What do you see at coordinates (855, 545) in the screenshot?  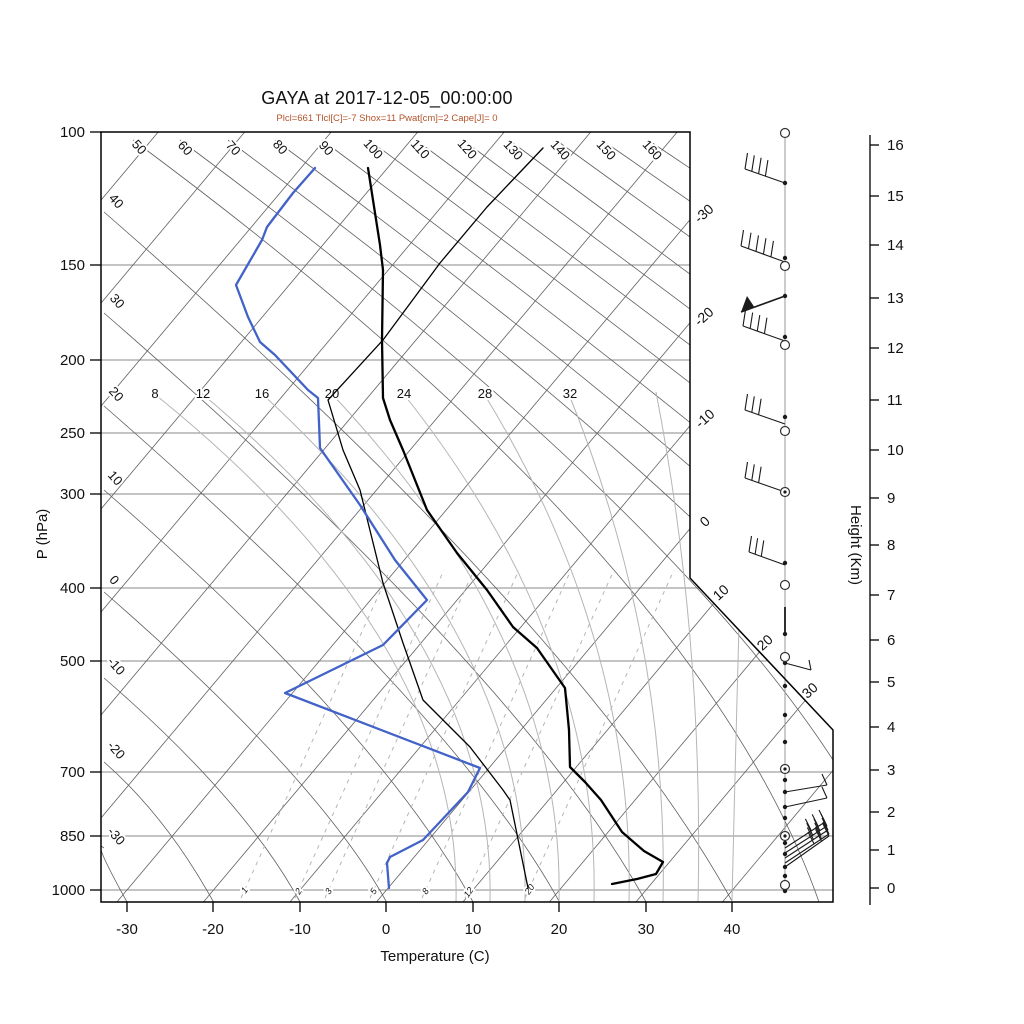 I see `height-axis-title: Height (Km)` at bounding box center [855, 545].